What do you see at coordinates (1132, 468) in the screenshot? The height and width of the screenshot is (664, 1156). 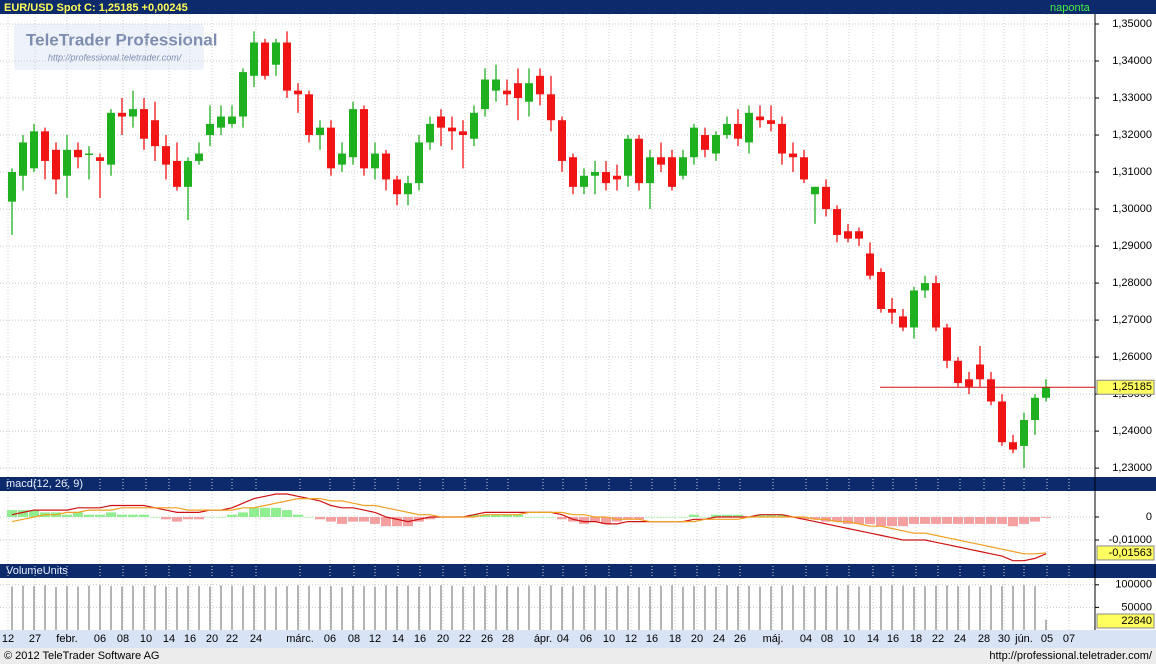 I see `y-tick-label: 1,23000` at bounding box center [1132, 468].